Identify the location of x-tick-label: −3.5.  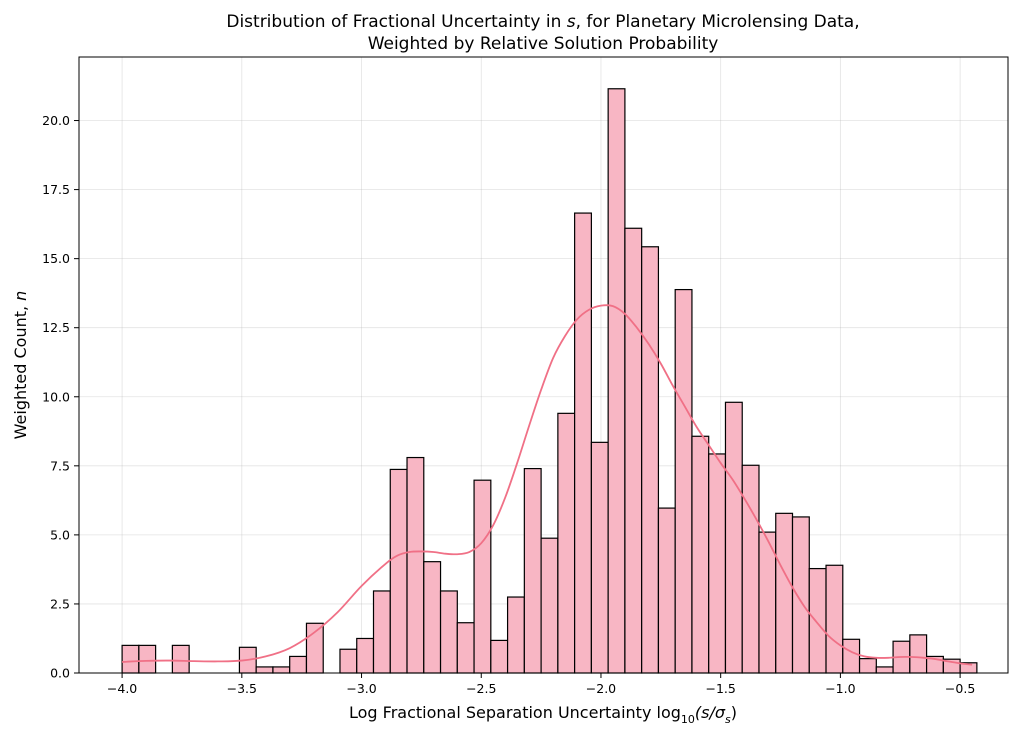
(242, 688).